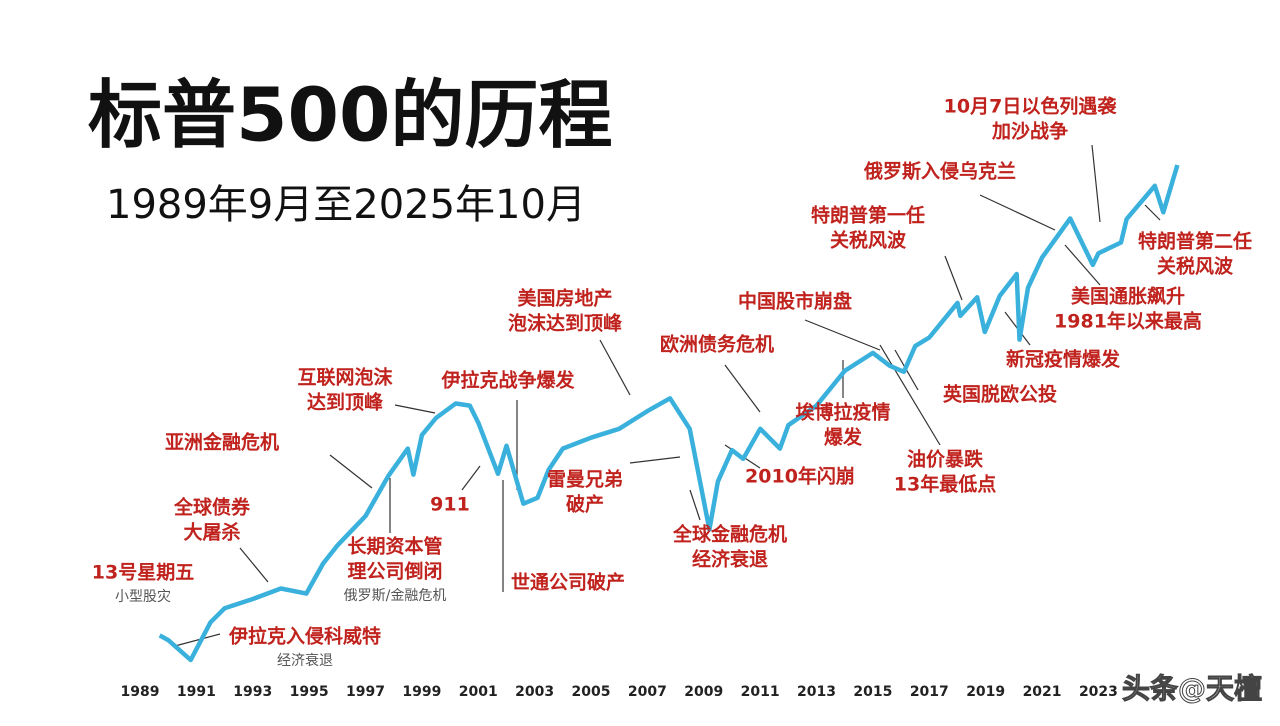  I want to click on annotation-text: 泡沫达到顶峰, so click(565, 323).